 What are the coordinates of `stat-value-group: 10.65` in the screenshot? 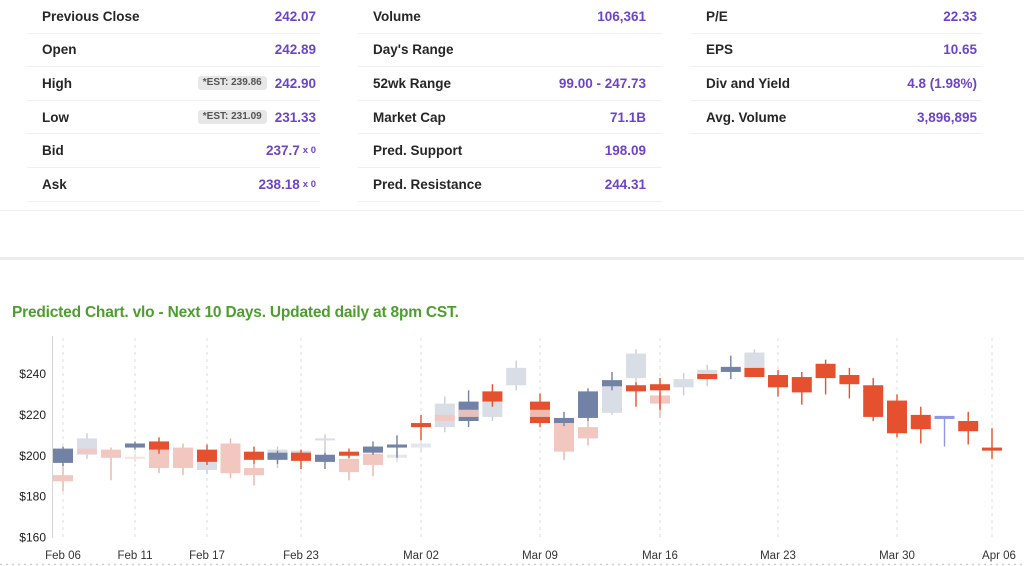 It's located at (960, 49).